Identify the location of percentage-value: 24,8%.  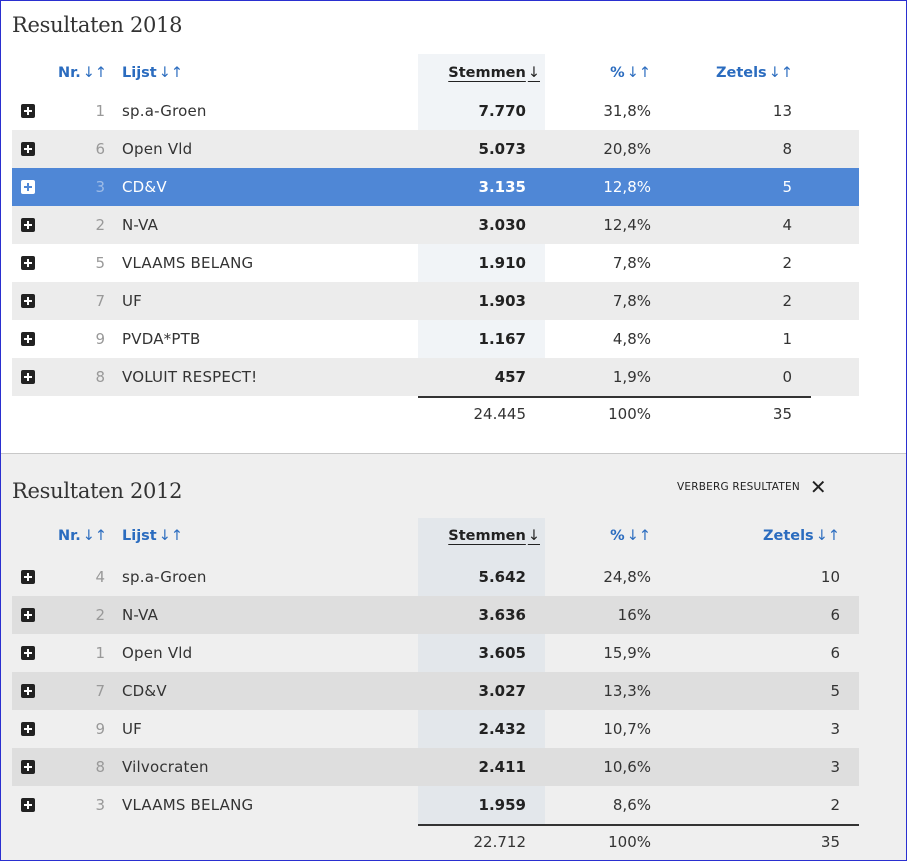
(627, 577).